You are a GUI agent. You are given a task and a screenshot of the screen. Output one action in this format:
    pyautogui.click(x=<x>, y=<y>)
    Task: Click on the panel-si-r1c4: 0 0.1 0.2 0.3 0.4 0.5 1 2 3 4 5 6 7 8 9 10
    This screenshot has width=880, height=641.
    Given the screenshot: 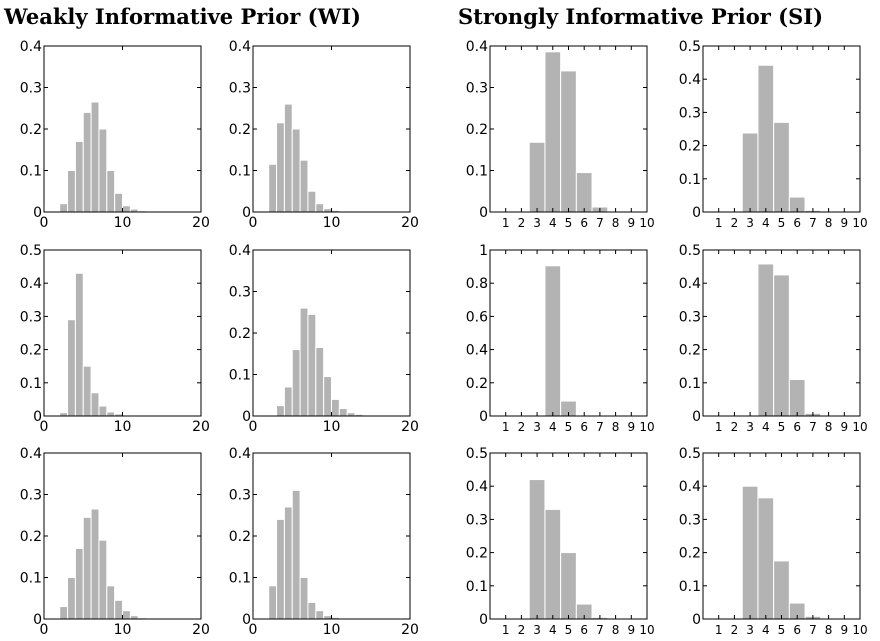 What is the action you would take?
    pyautogui.click(x=773, y=134)
    